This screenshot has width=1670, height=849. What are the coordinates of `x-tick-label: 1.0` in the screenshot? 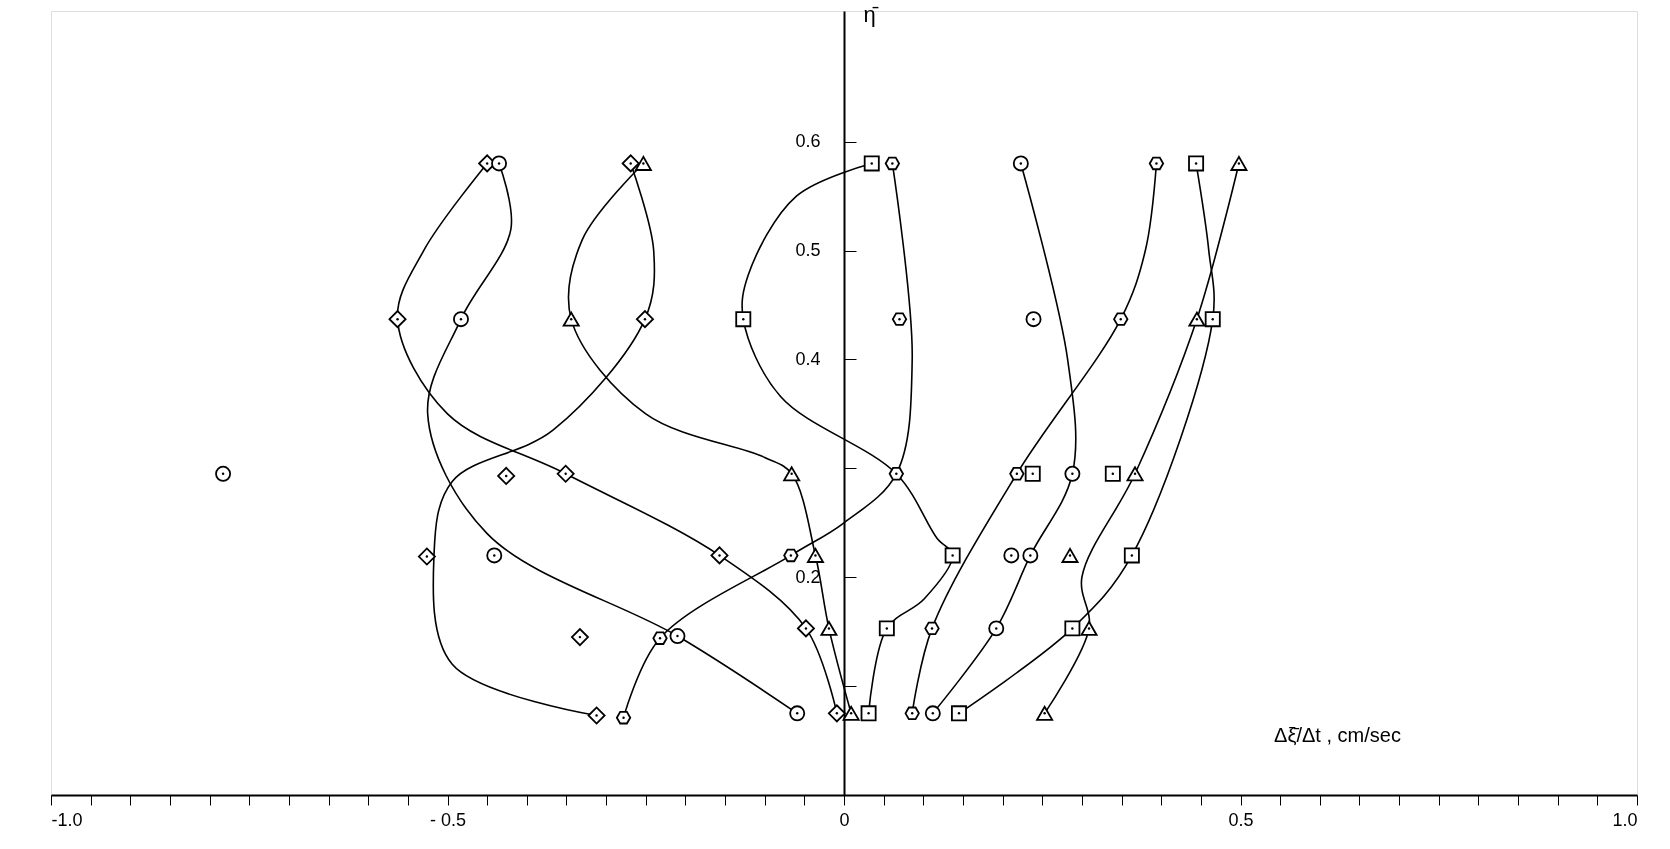 It's located at (1625, 819).